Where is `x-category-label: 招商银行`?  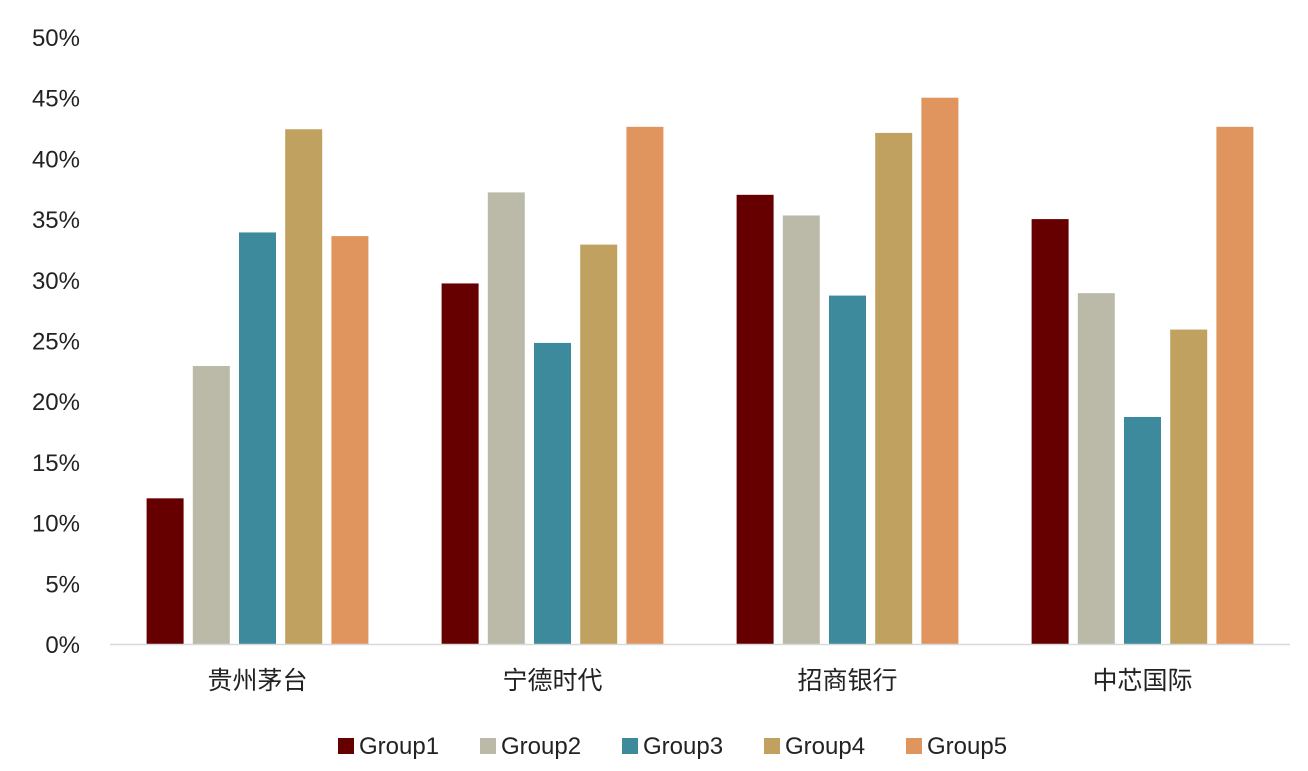 x-category-label: 招商银行 is located at coordinates (847, 681).